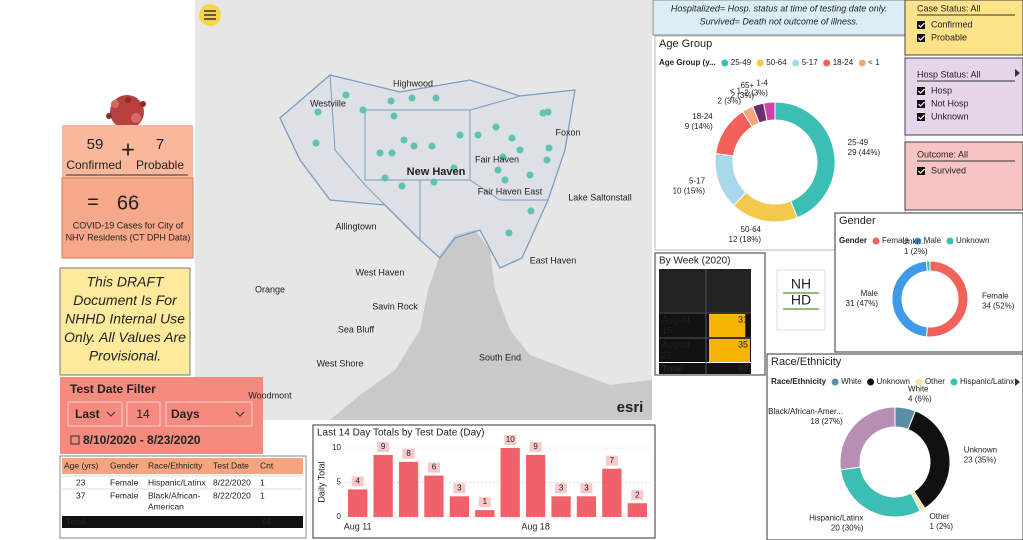  Describe the element at coordinates (673, 277) in the screenshot. I see `weekly-header-text: Week` at that location.